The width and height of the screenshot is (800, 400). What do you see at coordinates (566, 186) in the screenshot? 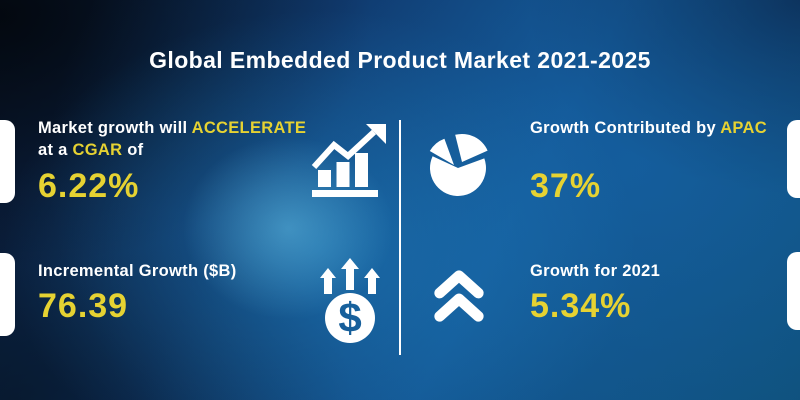
I see `stat-value: 37%` at bounding box center [566, 186].